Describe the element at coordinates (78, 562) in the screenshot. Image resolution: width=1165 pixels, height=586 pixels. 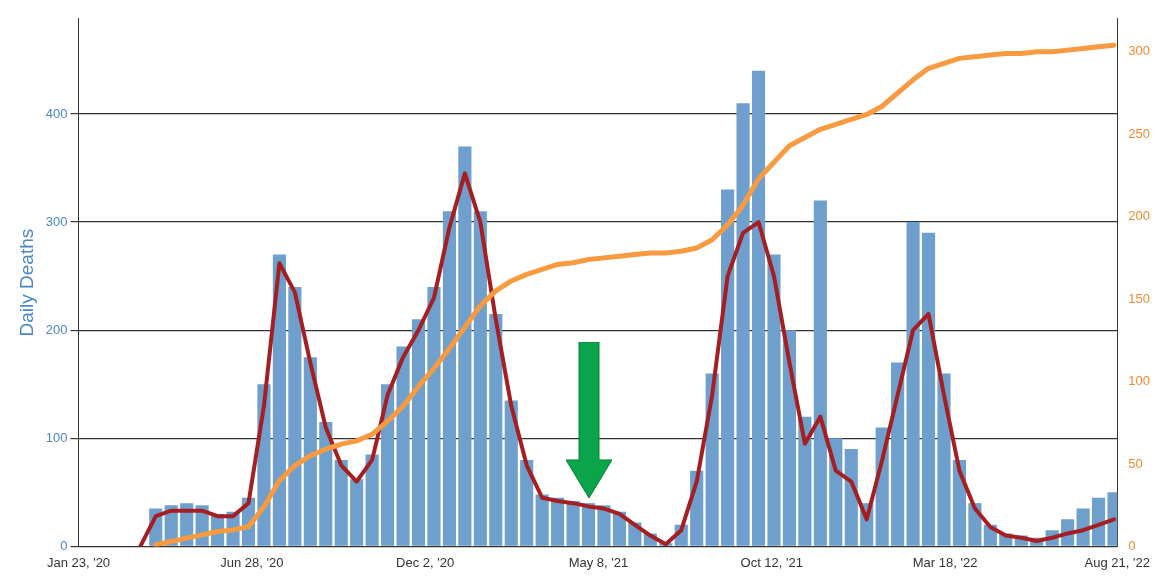
I see `x-tick-label: Jan 23, '20` at that location.